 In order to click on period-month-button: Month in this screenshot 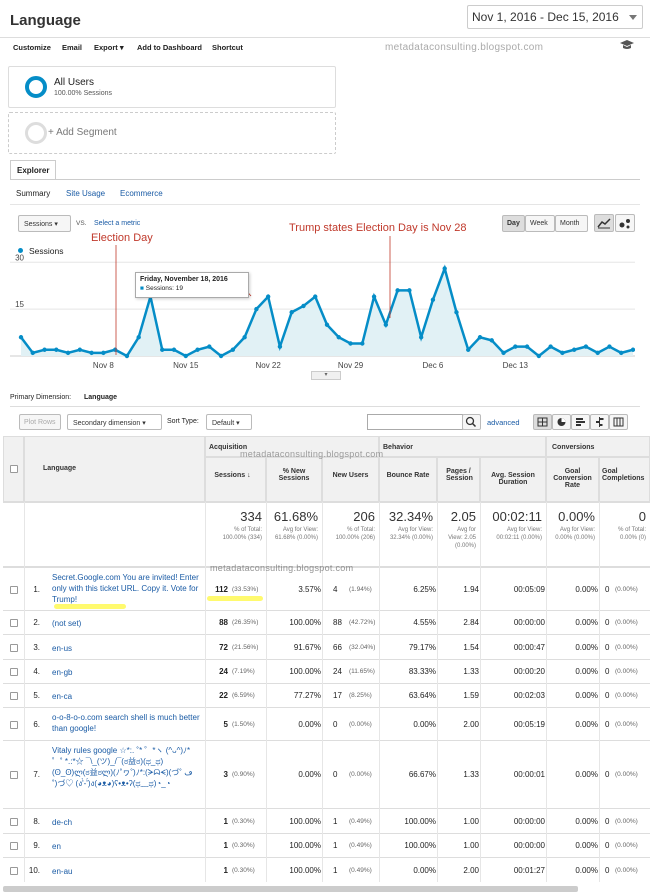, I will do `click(571, 223)`.